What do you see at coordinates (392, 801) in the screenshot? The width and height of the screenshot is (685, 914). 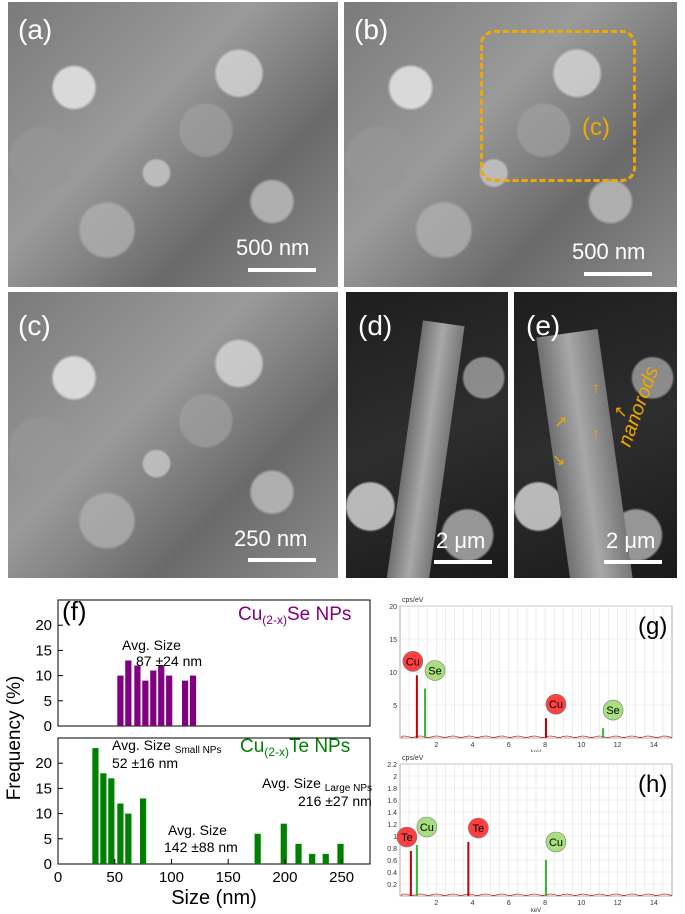 I see `eds-y-tick-label: 1.6` at bounding box center [392, 801].